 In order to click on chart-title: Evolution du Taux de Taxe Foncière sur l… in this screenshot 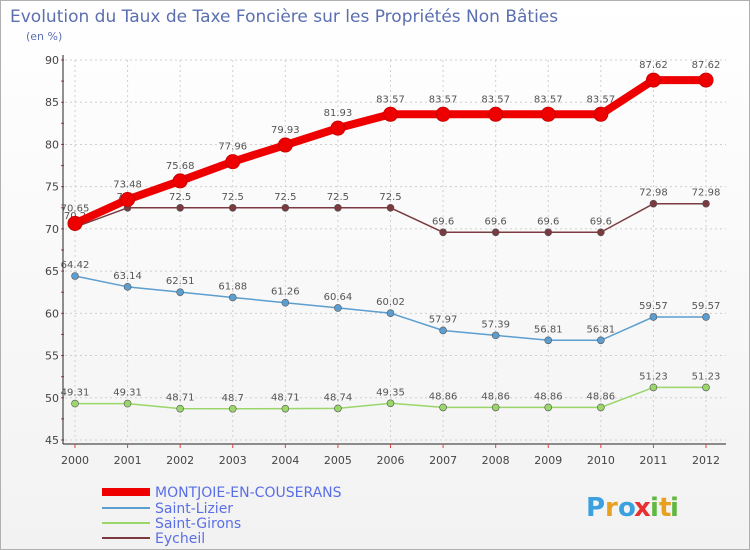, I will do `click(284, 17)`.